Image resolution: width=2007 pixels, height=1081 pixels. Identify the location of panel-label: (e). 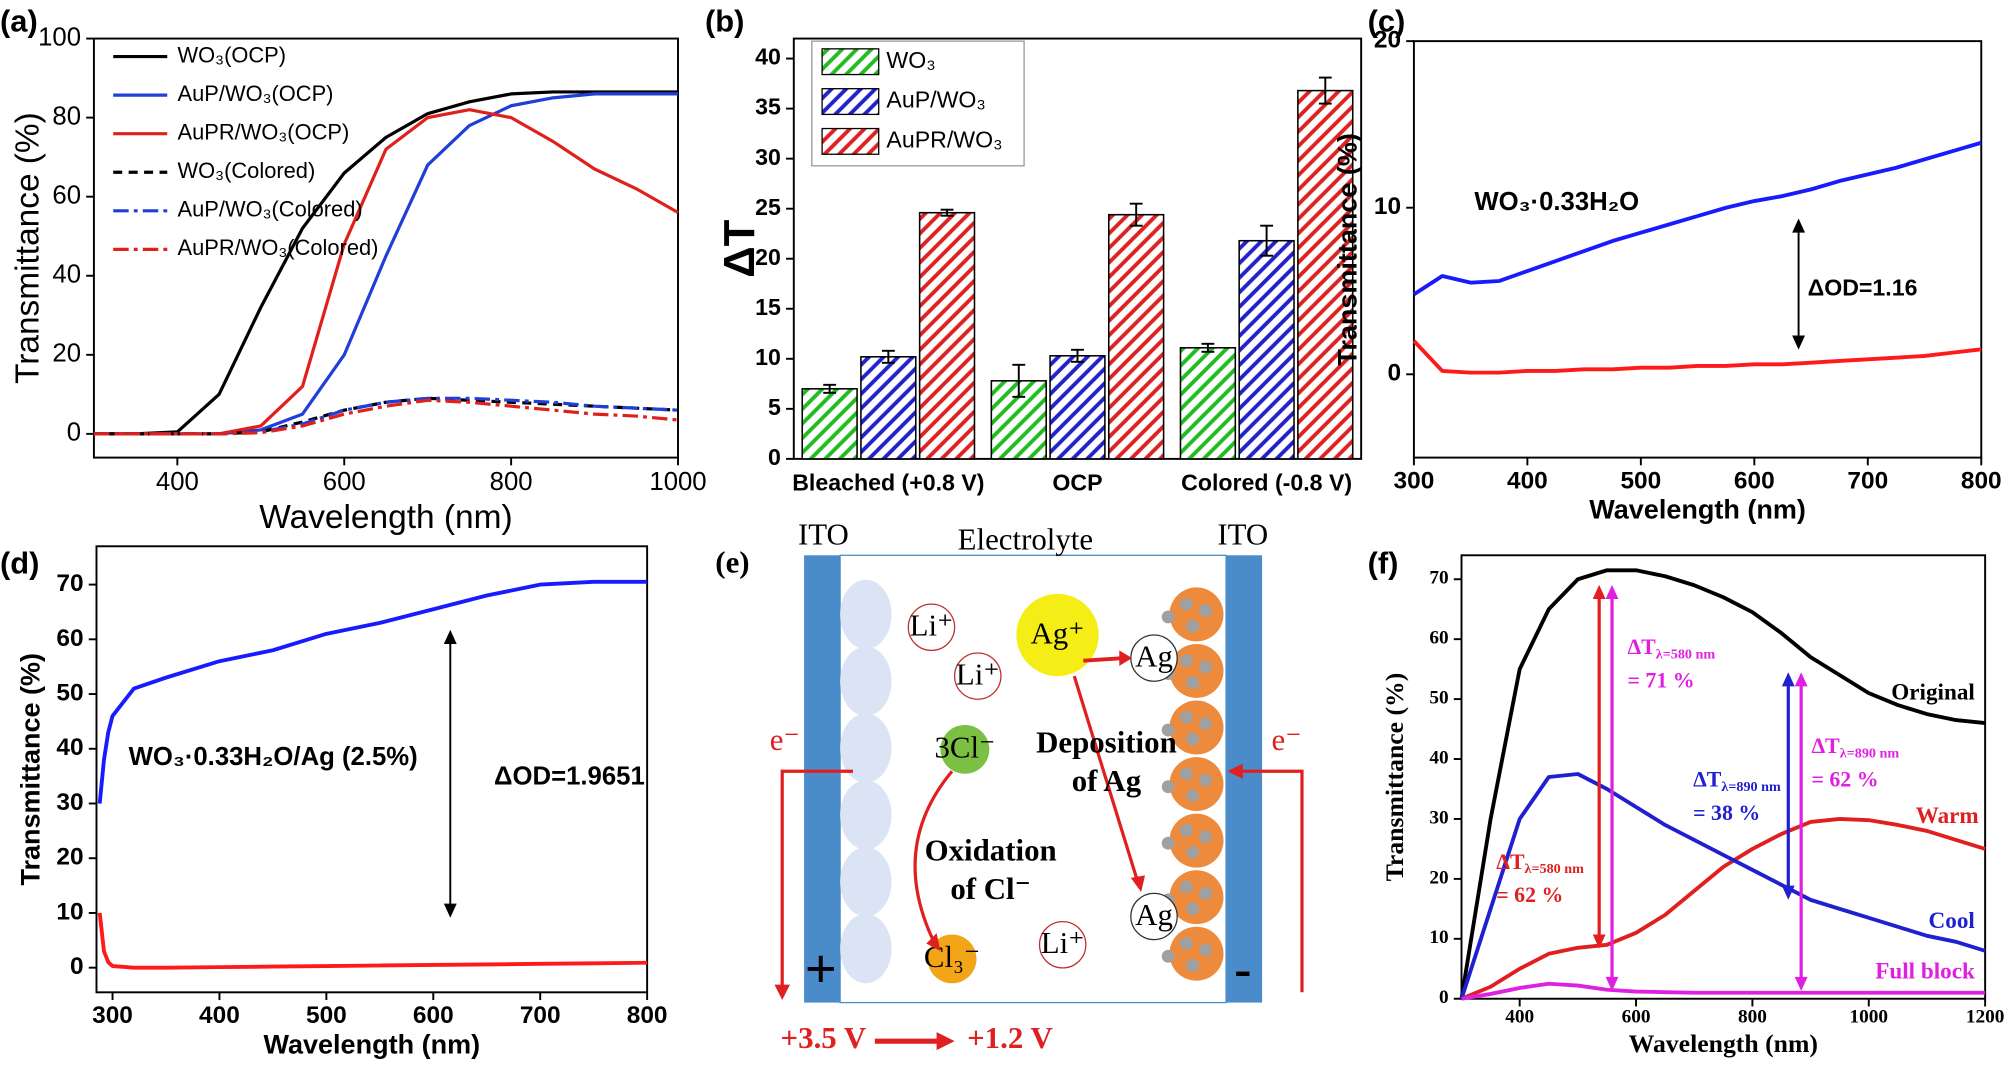
(732, 563).